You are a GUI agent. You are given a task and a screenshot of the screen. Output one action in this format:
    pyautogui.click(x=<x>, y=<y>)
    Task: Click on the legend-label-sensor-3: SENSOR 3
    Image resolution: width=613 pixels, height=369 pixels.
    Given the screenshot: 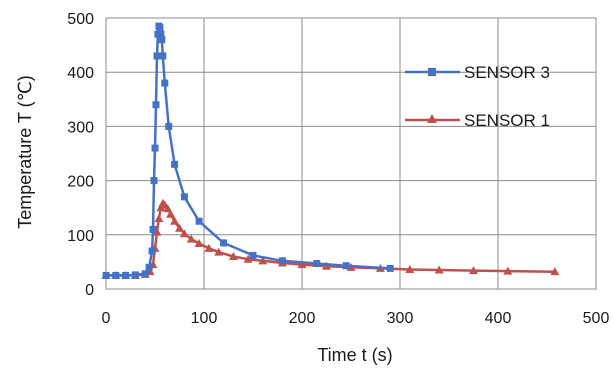 What is the action you would take?
    pyautogui.click(x=507, y=72)
    